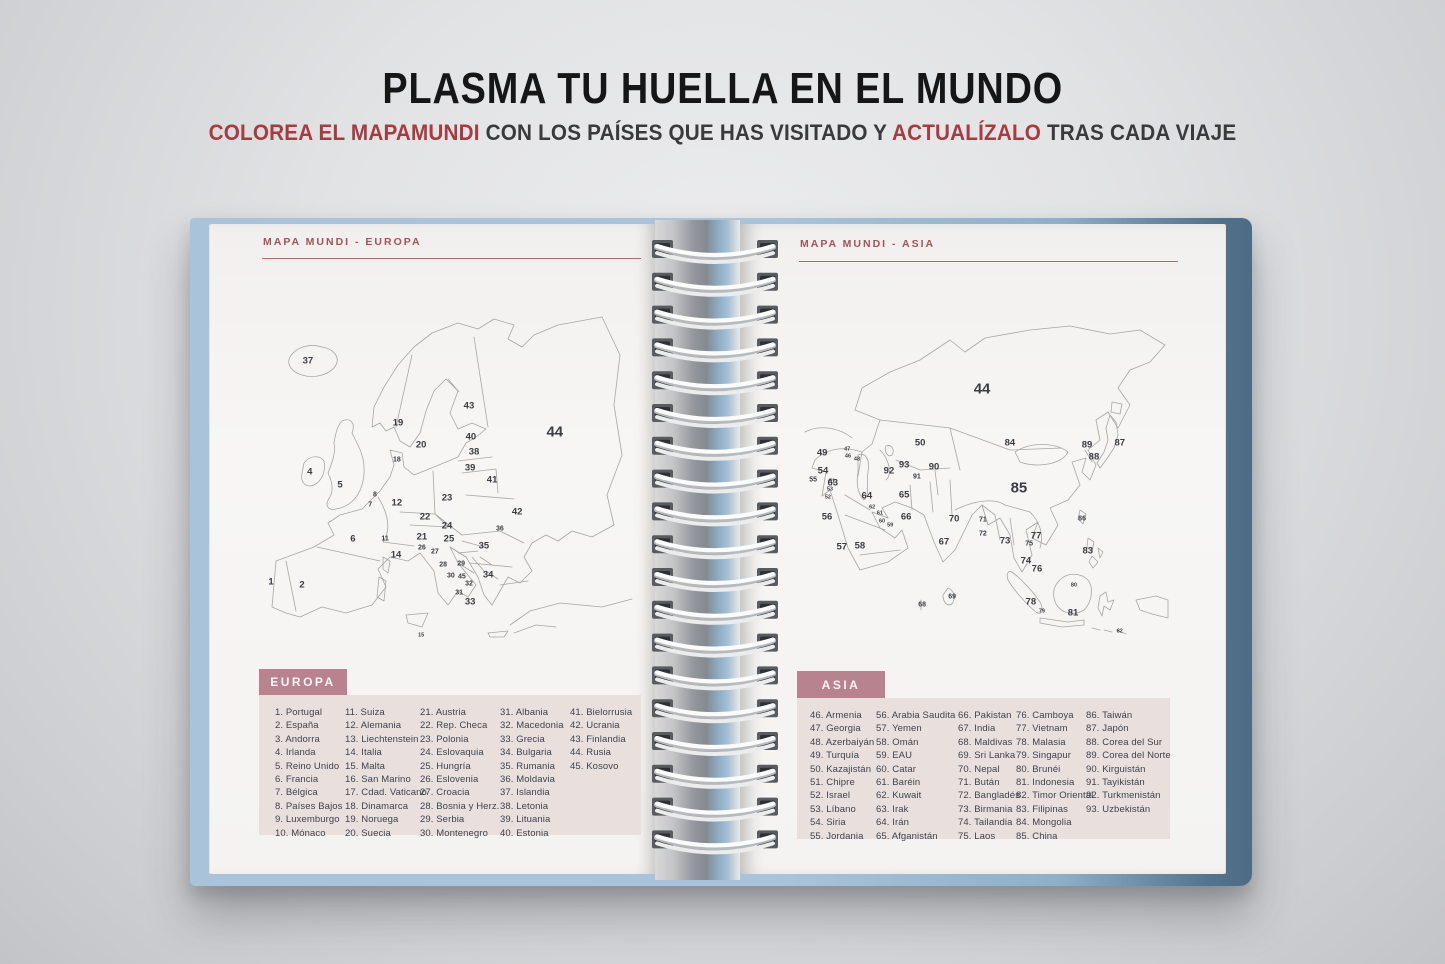  What do you see at coordinates (425, 517) in the screenshot?
I see `country-number: 22` at bounding box center [425, 517].